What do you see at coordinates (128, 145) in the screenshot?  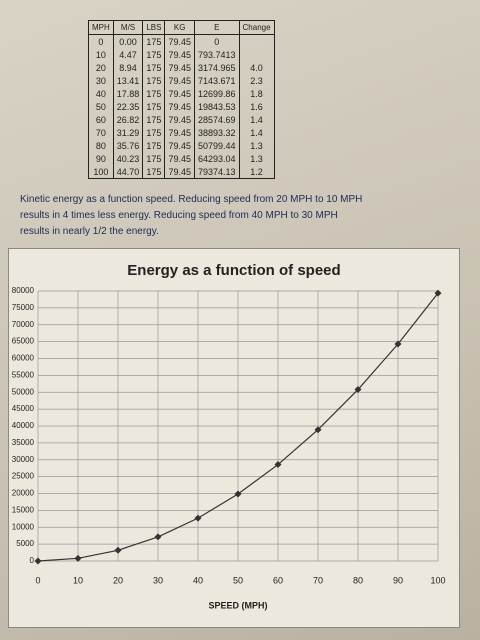 I see `table-cell: 35.76` at bounding box center [128, 145].